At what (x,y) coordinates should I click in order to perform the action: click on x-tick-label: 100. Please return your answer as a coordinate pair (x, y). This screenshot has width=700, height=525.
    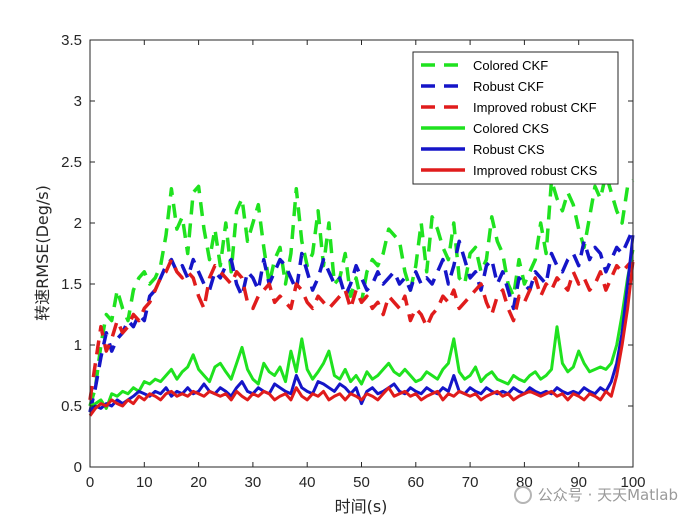
    Looking at the image, I should click on (632, 482).